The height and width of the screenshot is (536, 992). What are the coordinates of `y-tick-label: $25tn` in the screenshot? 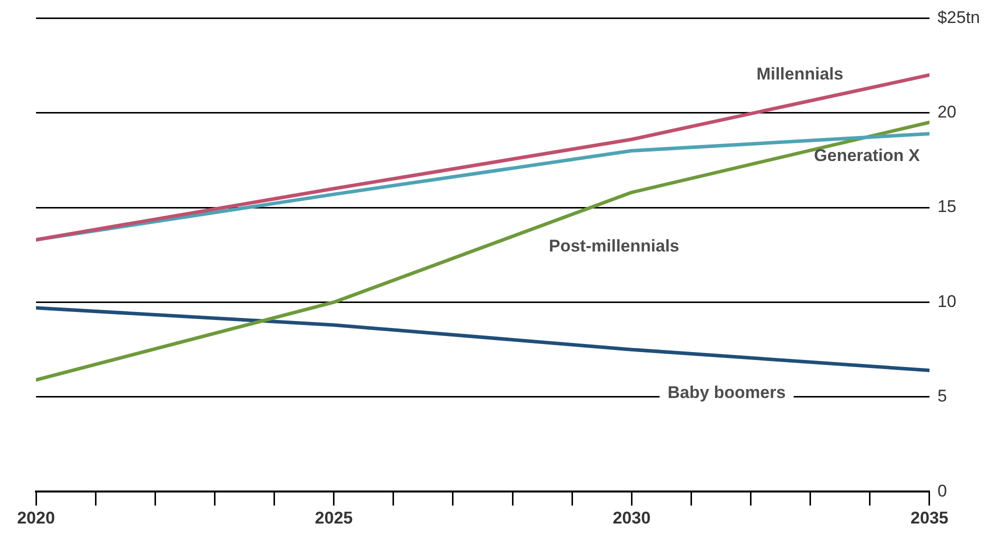 It's located at (958, 17).